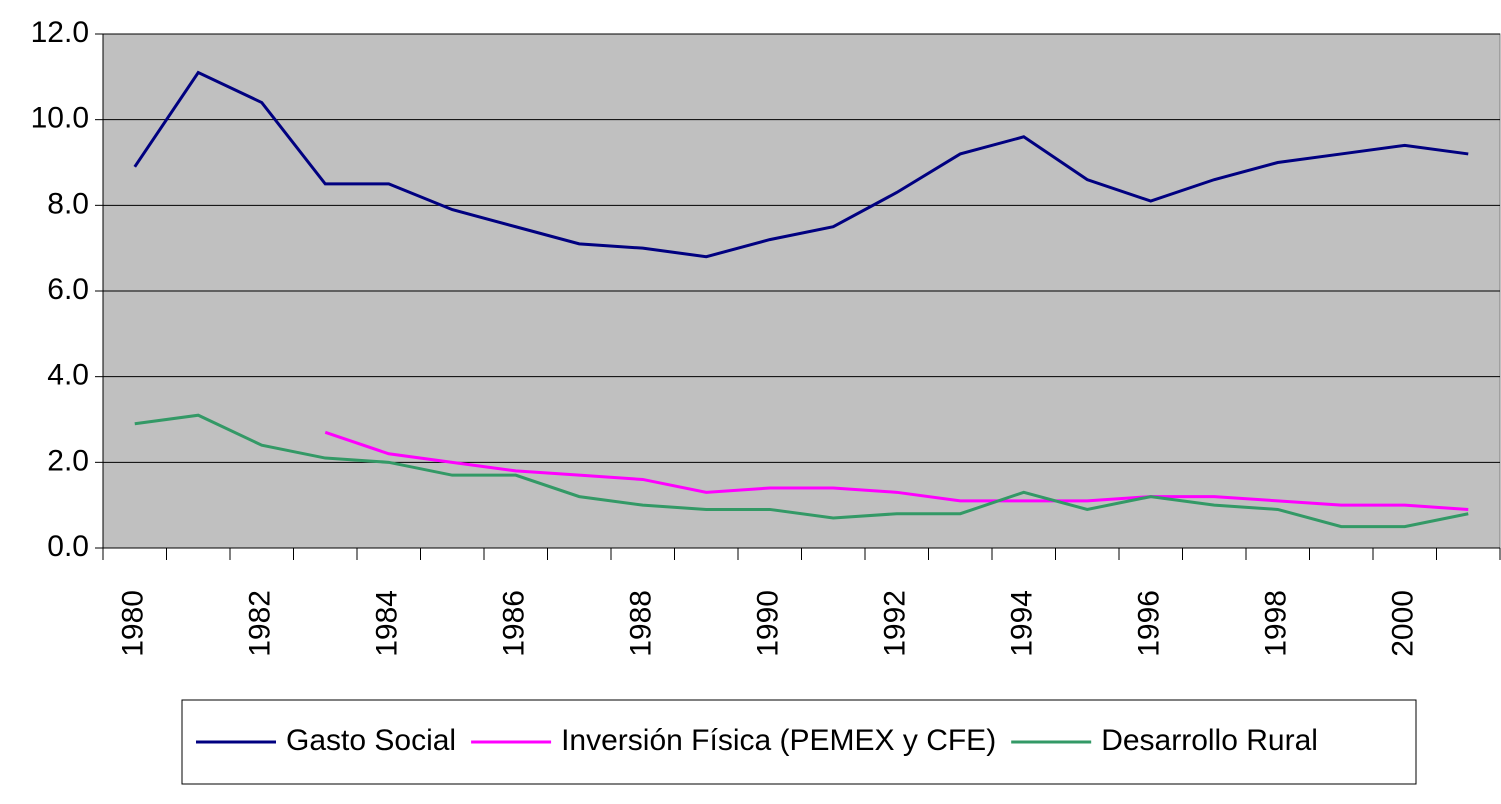 This screenshot has width=1501, height=804. I want to click on x-tick-label: 2000, so click(1403, 623).